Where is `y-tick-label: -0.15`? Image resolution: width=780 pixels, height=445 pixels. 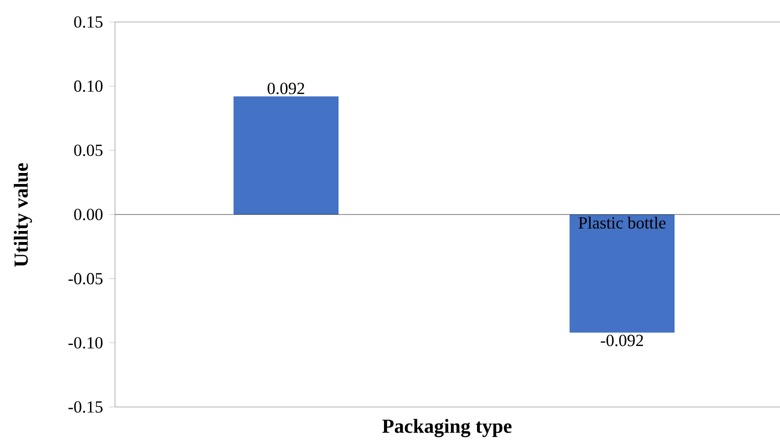 y-tick-label: -0.15 is located at coordinates (85, 407).